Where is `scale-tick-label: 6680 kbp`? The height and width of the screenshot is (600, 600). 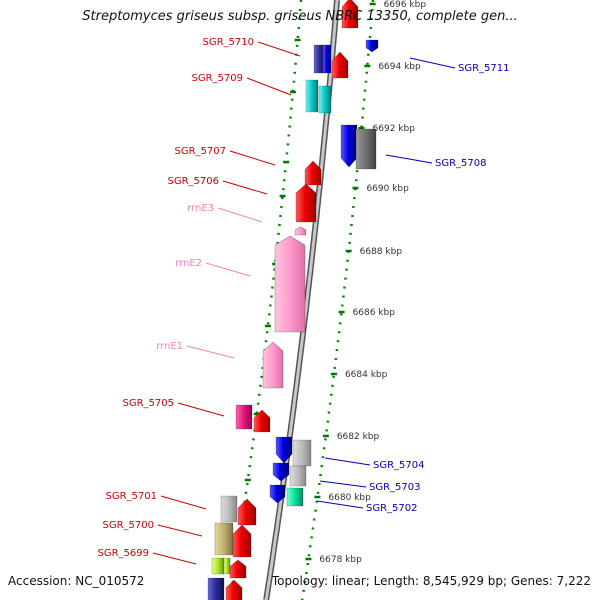 scale-tick-label: 6680 kbp is located at coordinates (349, 498).